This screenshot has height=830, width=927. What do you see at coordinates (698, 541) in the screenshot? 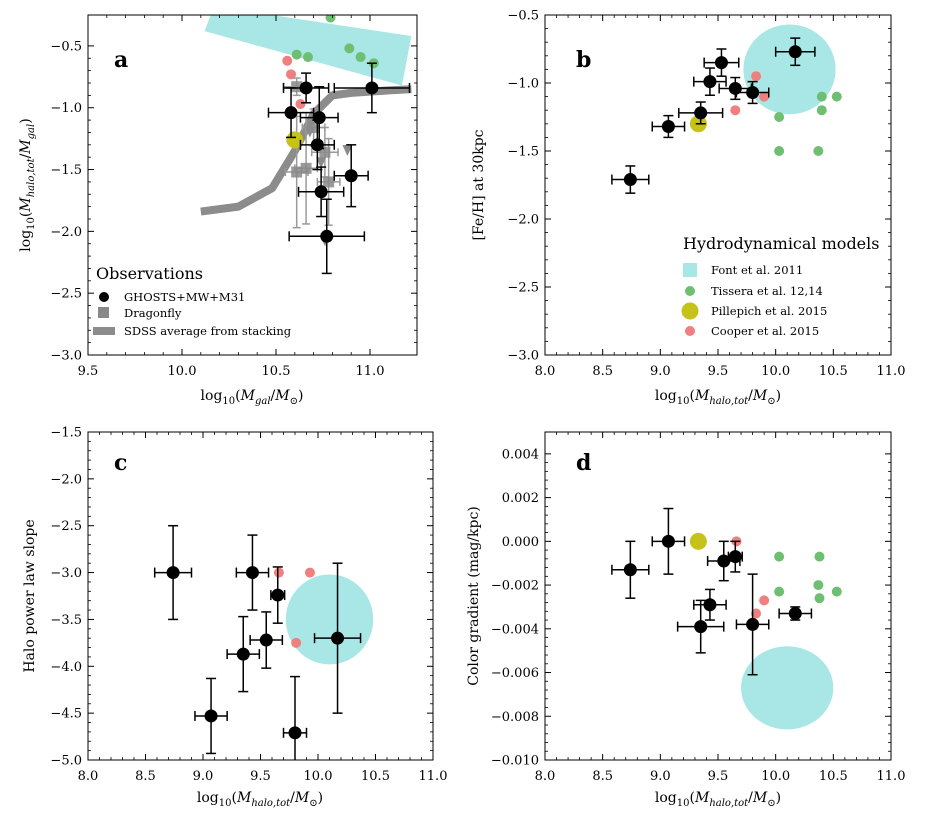
I see `pillepich-point` at bounding box center [698, 541].